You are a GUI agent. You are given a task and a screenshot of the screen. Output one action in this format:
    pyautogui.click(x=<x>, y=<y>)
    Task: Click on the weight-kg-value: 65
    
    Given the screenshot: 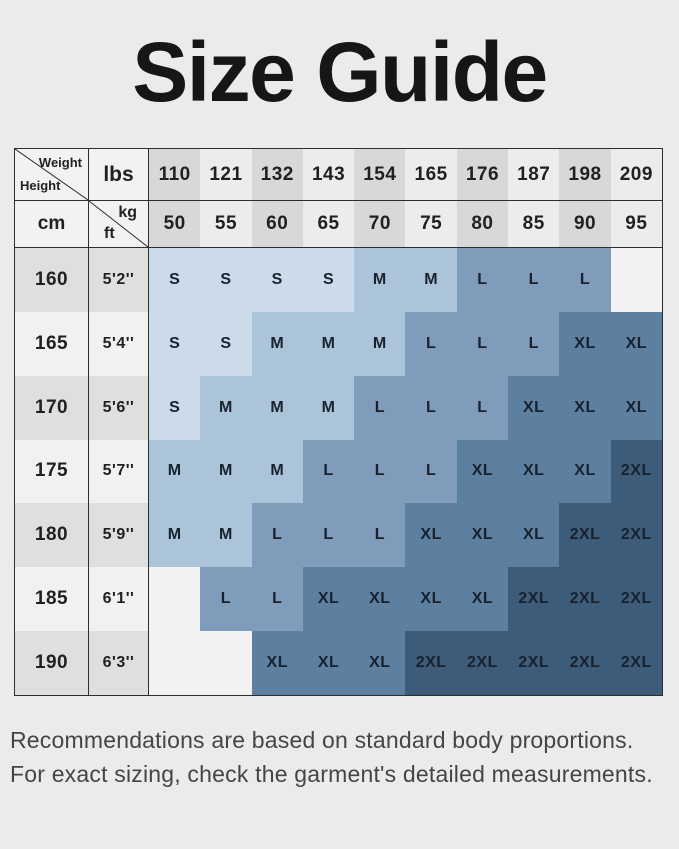 What is the action you would take?
    pyautogui.click(x=328, y=224)
    